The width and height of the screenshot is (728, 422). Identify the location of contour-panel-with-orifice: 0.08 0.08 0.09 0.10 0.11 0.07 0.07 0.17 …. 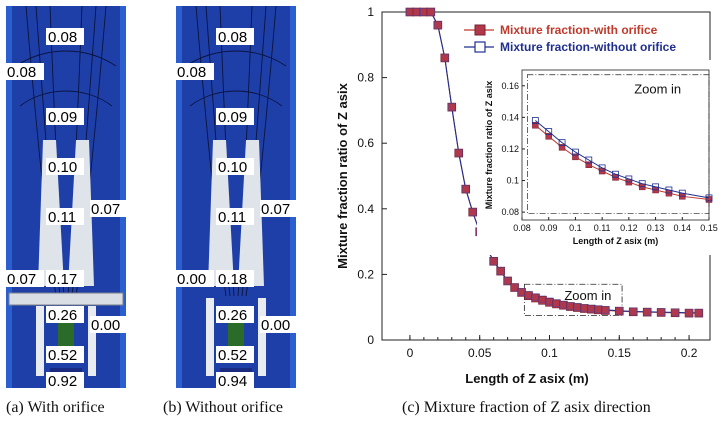
(66, 197).